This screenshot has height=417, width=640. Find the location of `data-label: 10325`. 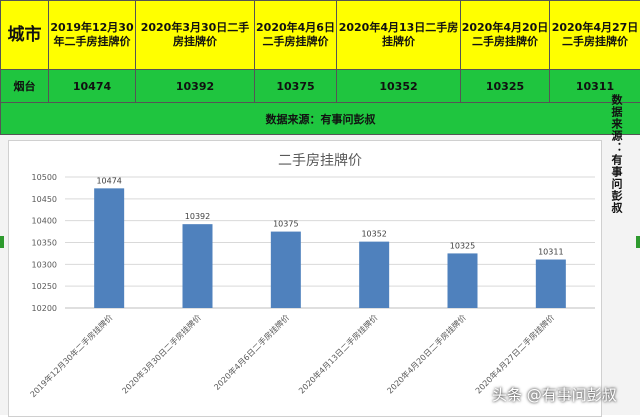

data-label: 10325 is located at coordinates (462, 245).